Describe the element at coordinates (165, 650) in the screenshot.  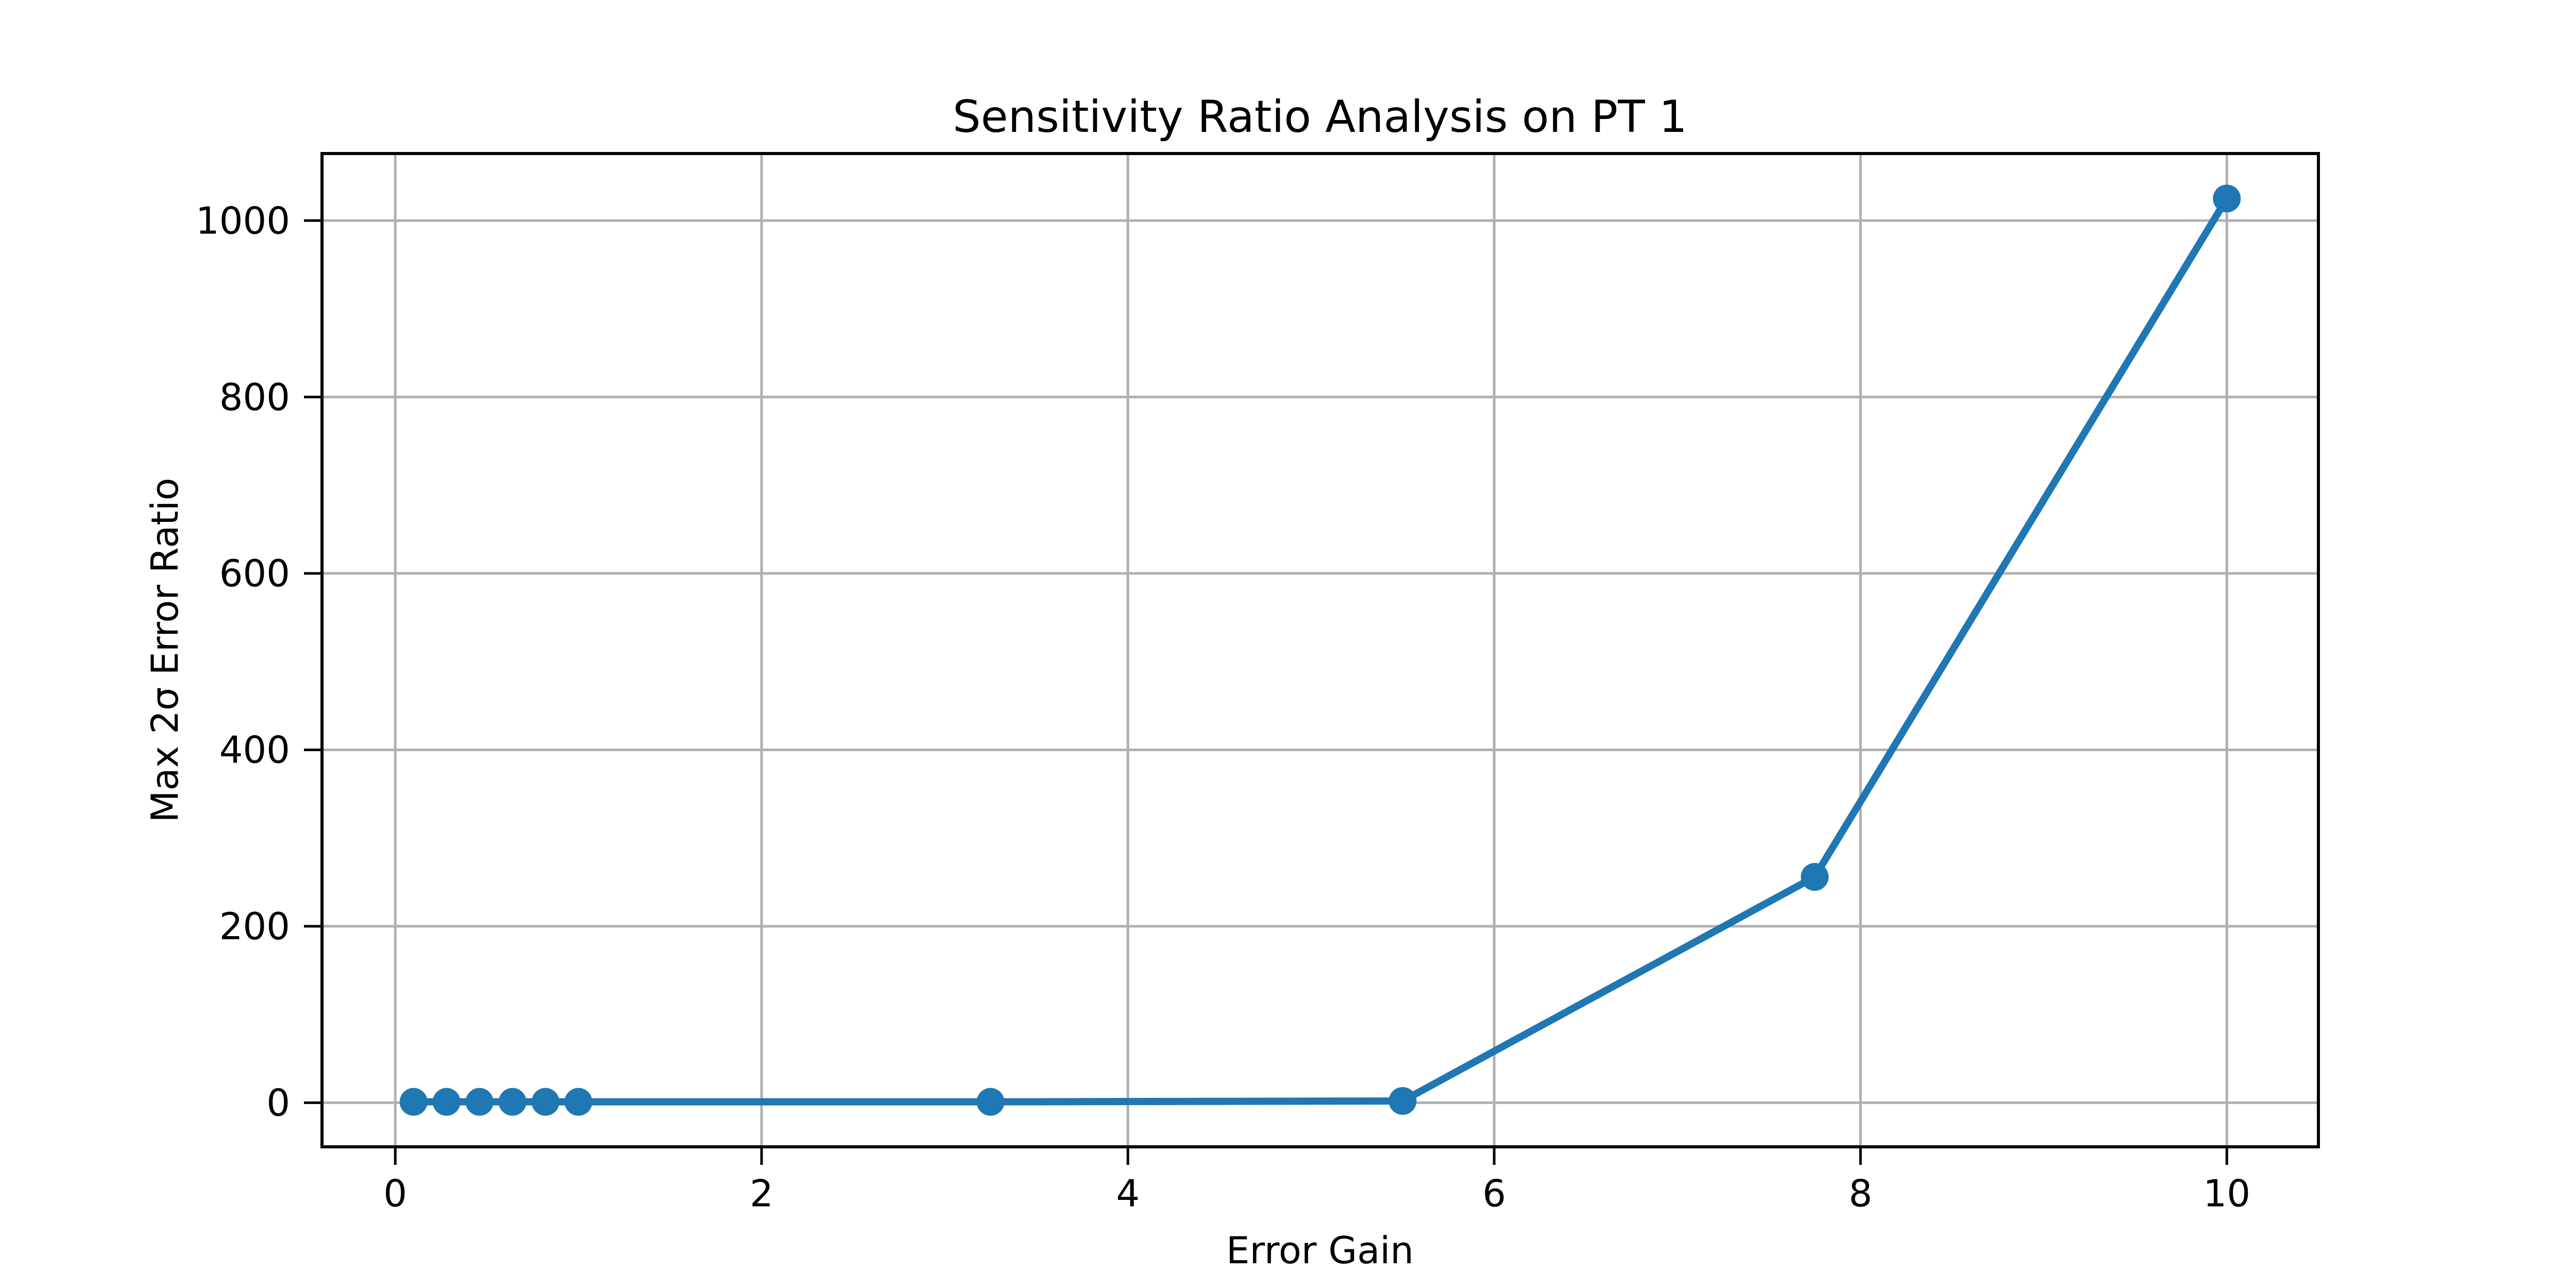
I see `y-axis-label: Max 2σ Error Ratio` at that location.